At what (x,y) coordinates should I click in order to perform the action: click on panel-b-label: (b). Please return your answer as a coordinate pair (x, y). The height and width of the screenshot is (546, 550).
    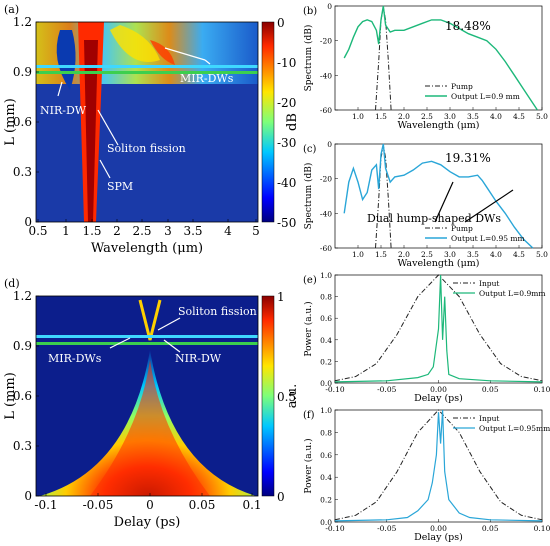
    Looking at the image, I should click on (310, 11).